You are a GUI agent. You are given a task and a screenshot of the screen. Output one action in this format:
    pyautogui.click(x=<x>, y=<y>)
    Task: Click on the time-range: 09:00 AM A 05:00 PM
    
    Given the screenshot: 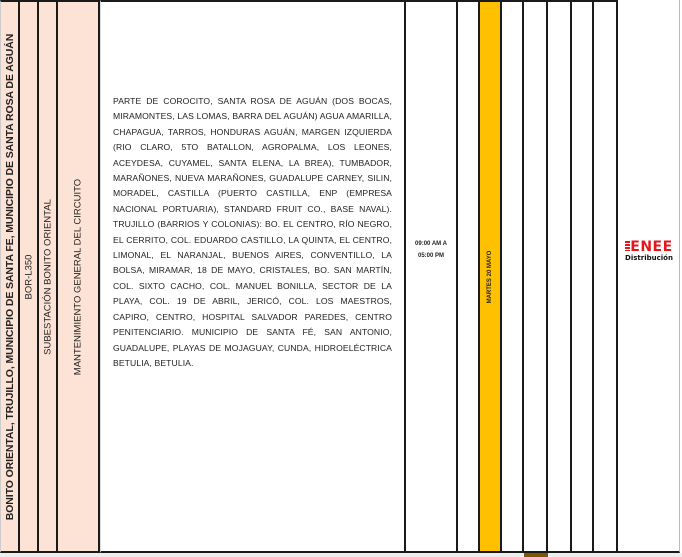 What is the action you would take?
    pyautogui.click(x=431, y=250)
    